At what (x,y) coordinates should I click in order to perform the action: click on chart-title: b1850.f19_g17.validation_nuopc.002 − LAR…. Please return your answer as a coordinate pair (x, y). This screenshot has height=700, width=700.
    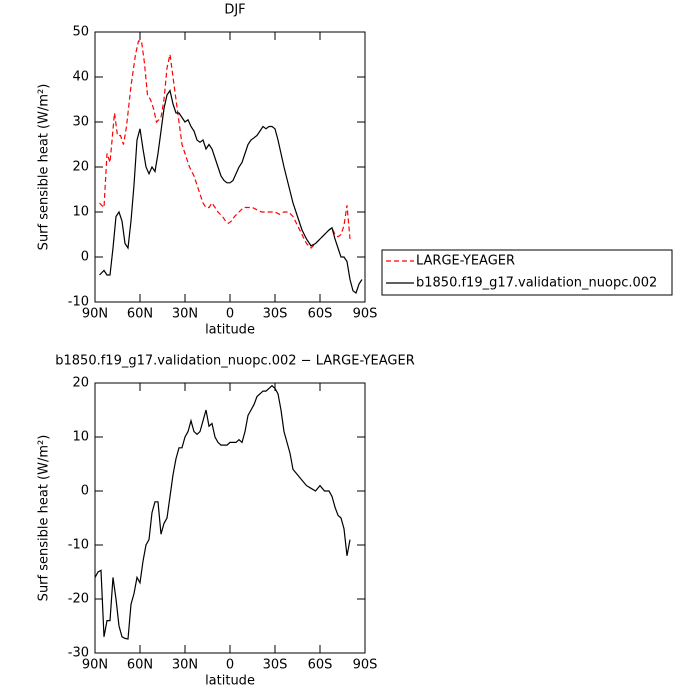
    Looking at the image, I should click on (235, 361).